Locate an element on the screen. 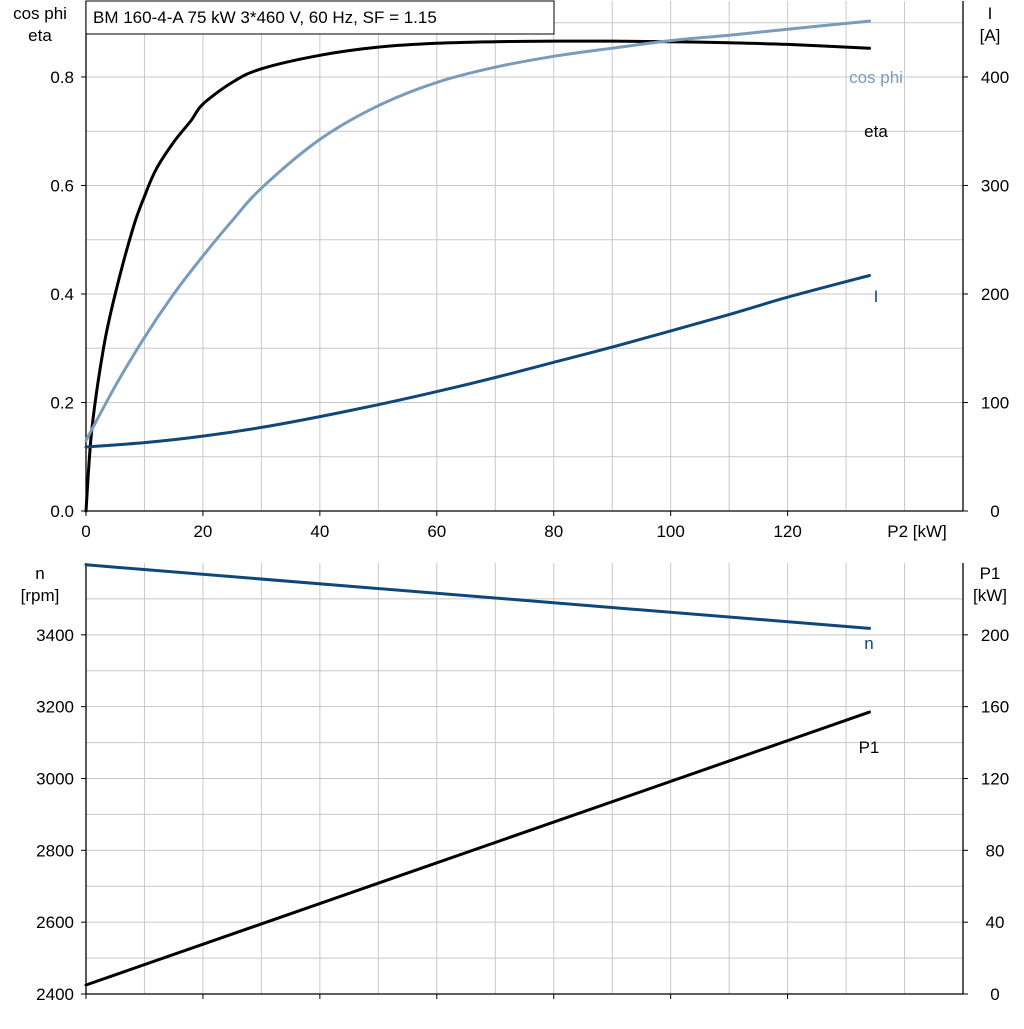  bottom-right-axis-title: [kW] is located at coordinates (990, 595).